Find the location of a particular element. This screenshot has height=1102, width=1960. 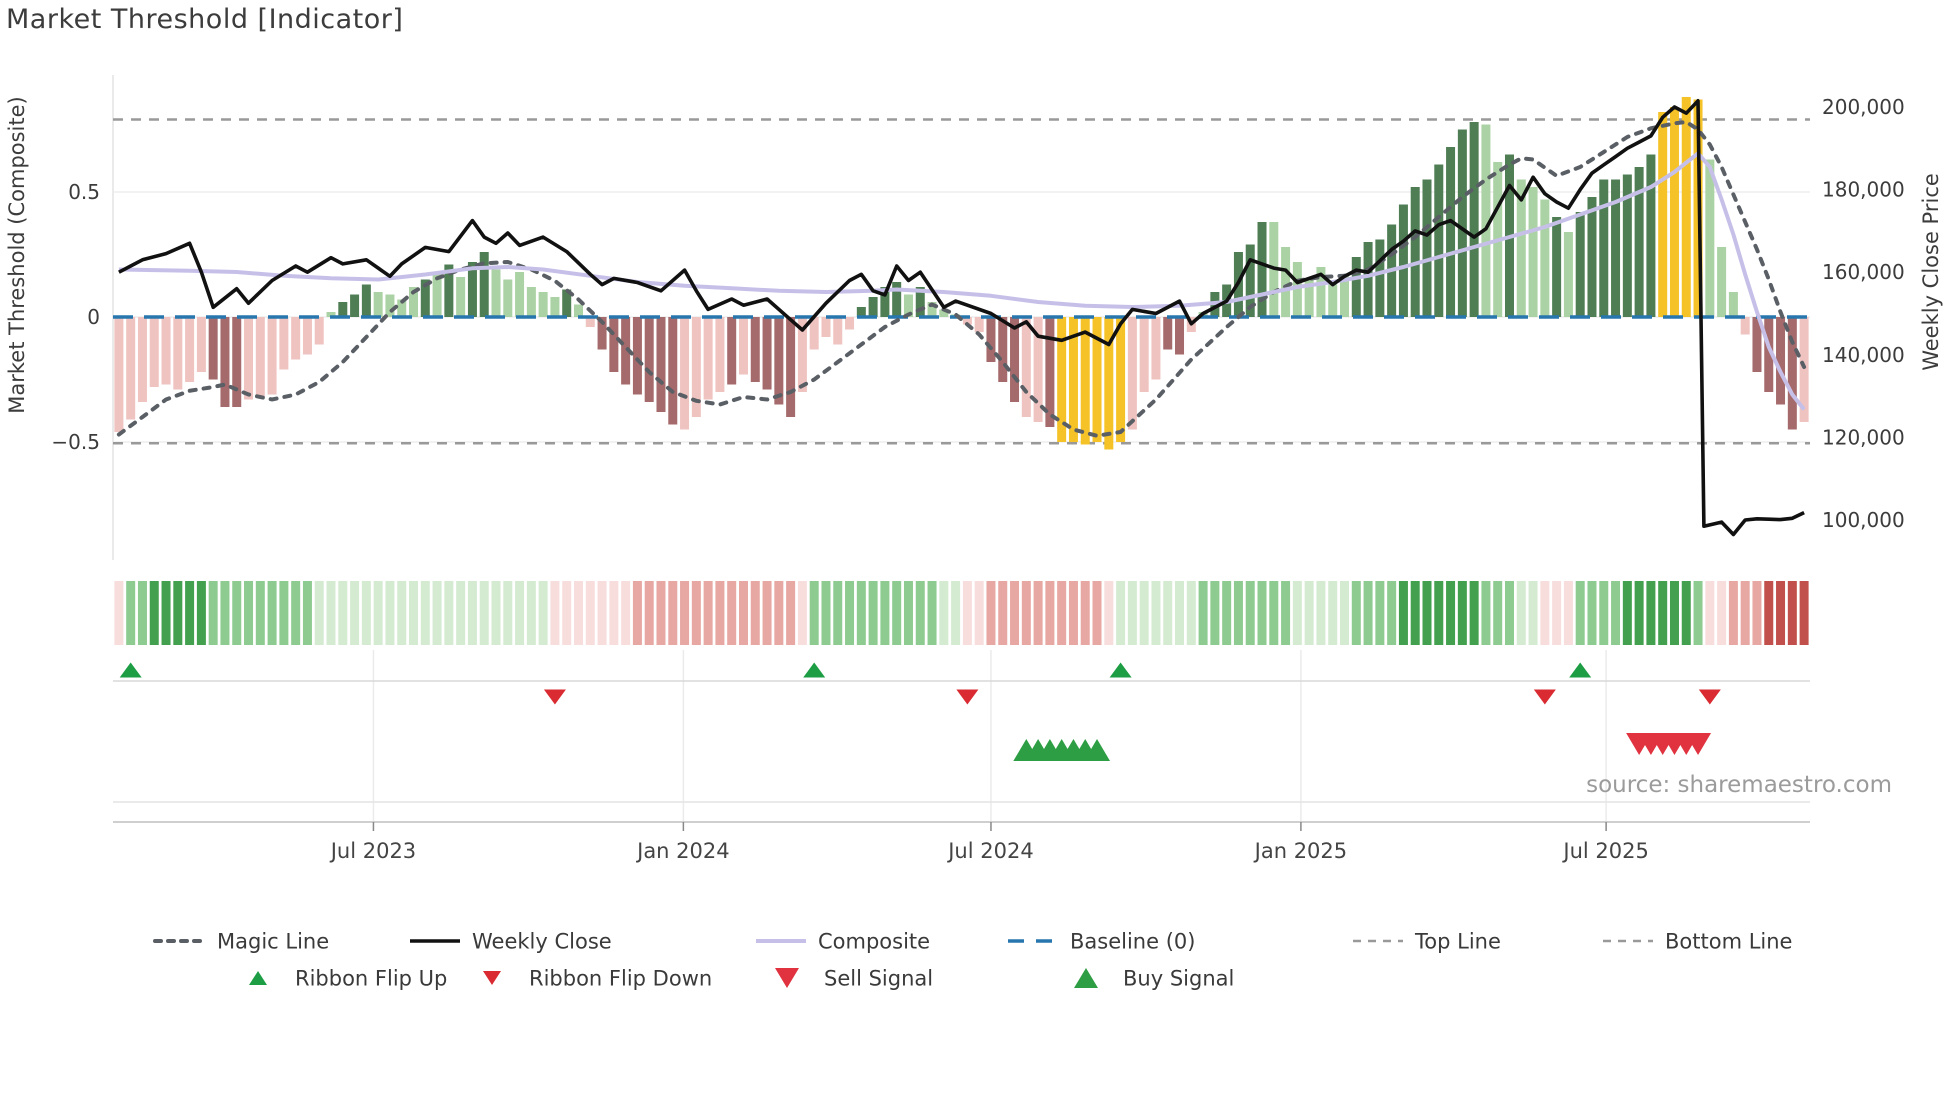

page-title: Market Threshold [Indicator] is located at coordinates (205, 19).